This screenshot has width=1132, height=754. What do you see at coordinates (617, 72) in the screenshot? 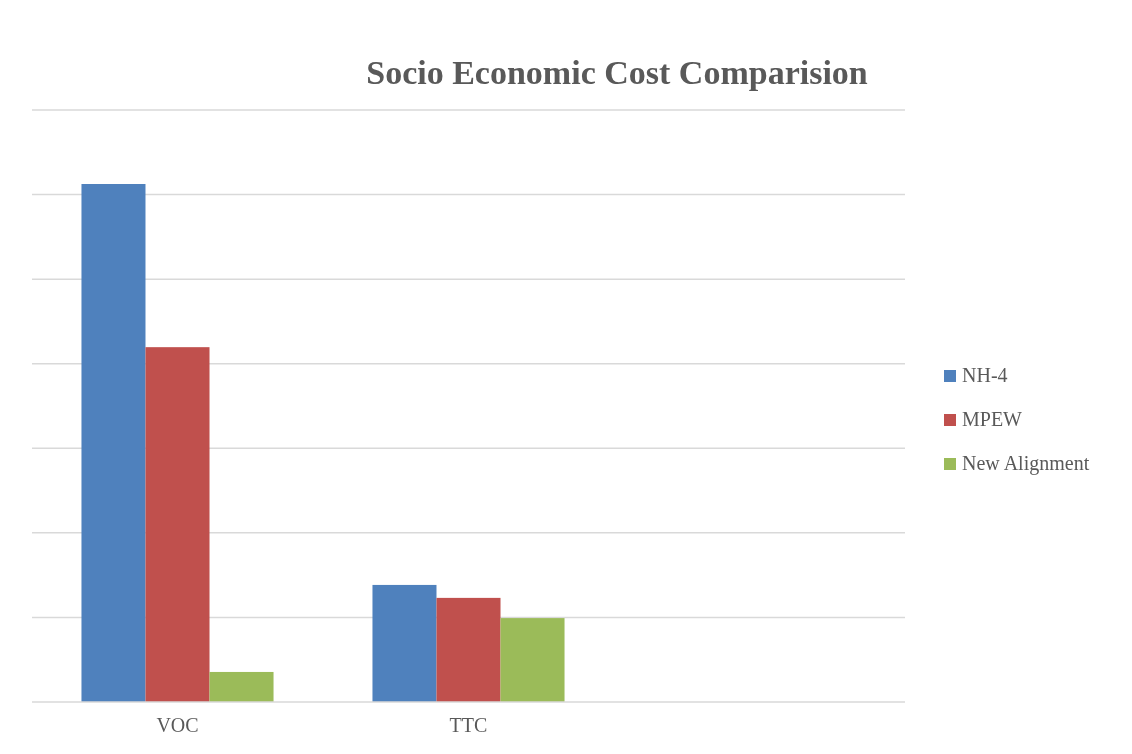
I see `chart-title: Socio Economic Cost Comparision` at bounding box center [617, 72].